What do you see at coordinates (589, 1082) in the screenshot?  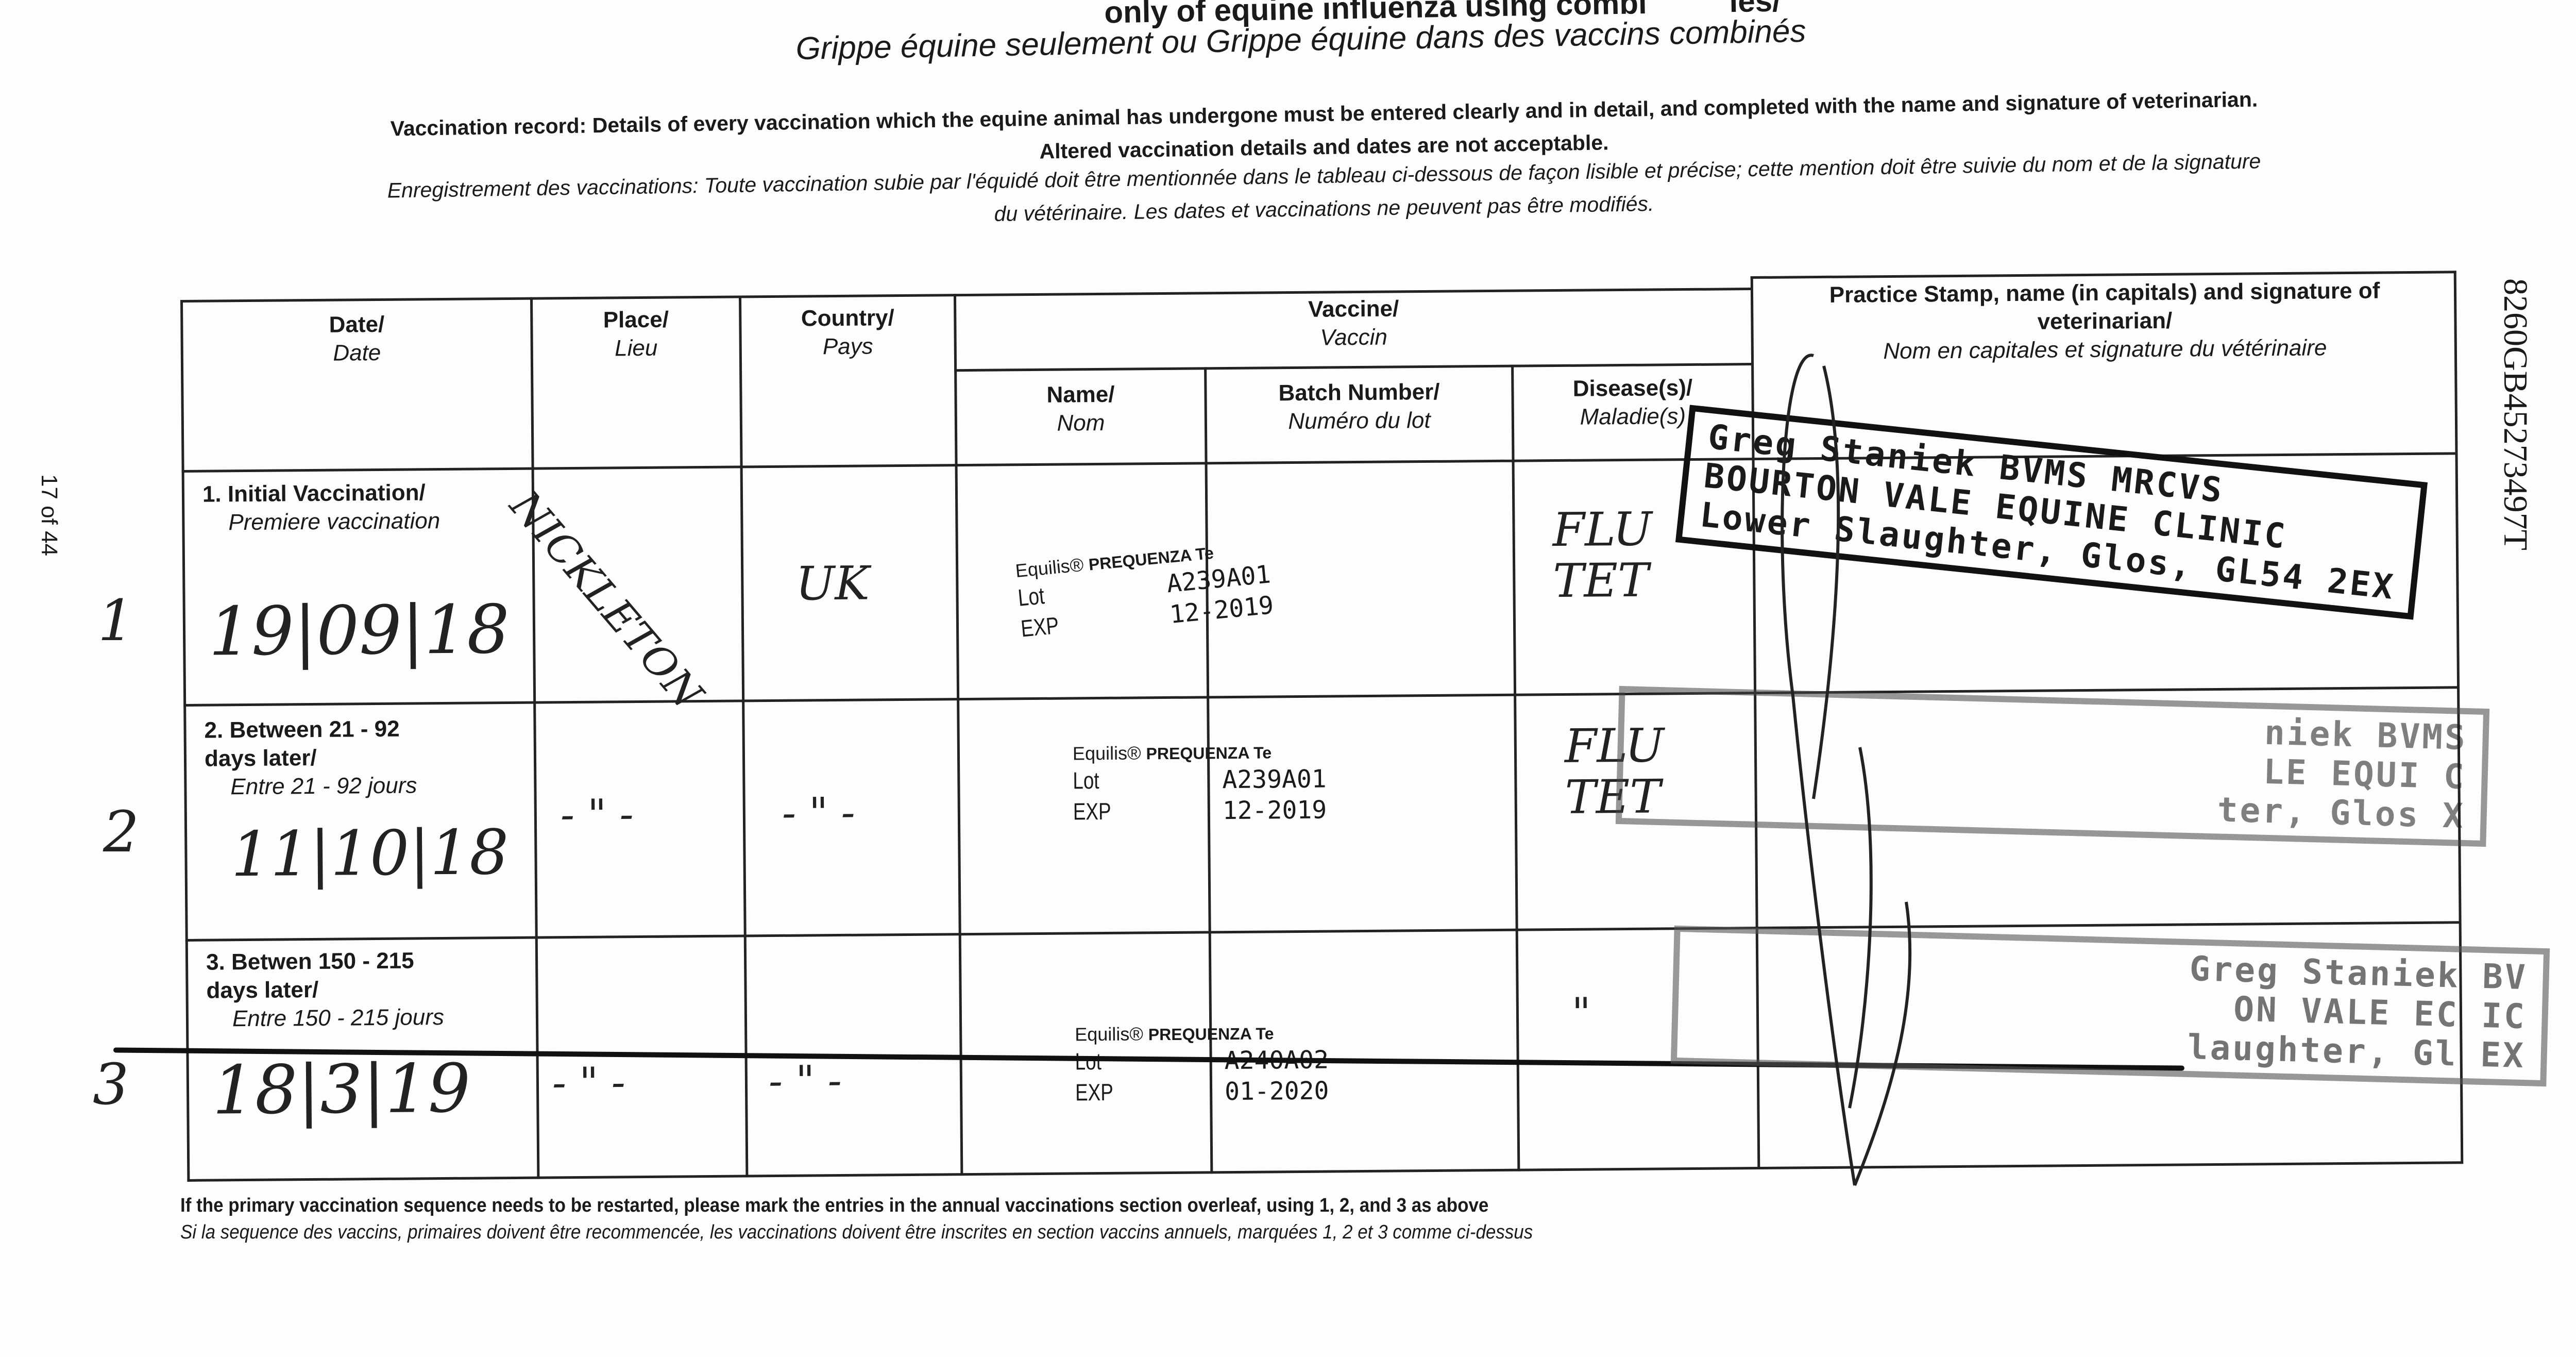 I see `handwritten-place-3: - " -` at bounding box center [589, 1082].